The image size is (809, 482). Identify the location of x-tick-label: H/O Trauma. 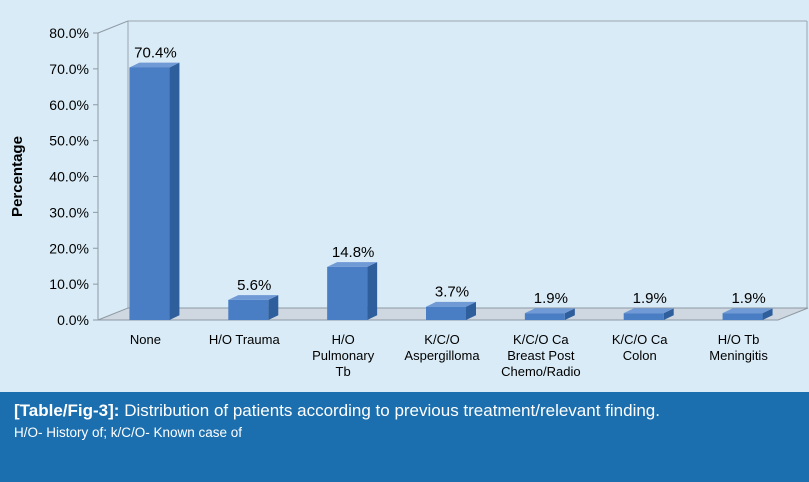
(245, 339).